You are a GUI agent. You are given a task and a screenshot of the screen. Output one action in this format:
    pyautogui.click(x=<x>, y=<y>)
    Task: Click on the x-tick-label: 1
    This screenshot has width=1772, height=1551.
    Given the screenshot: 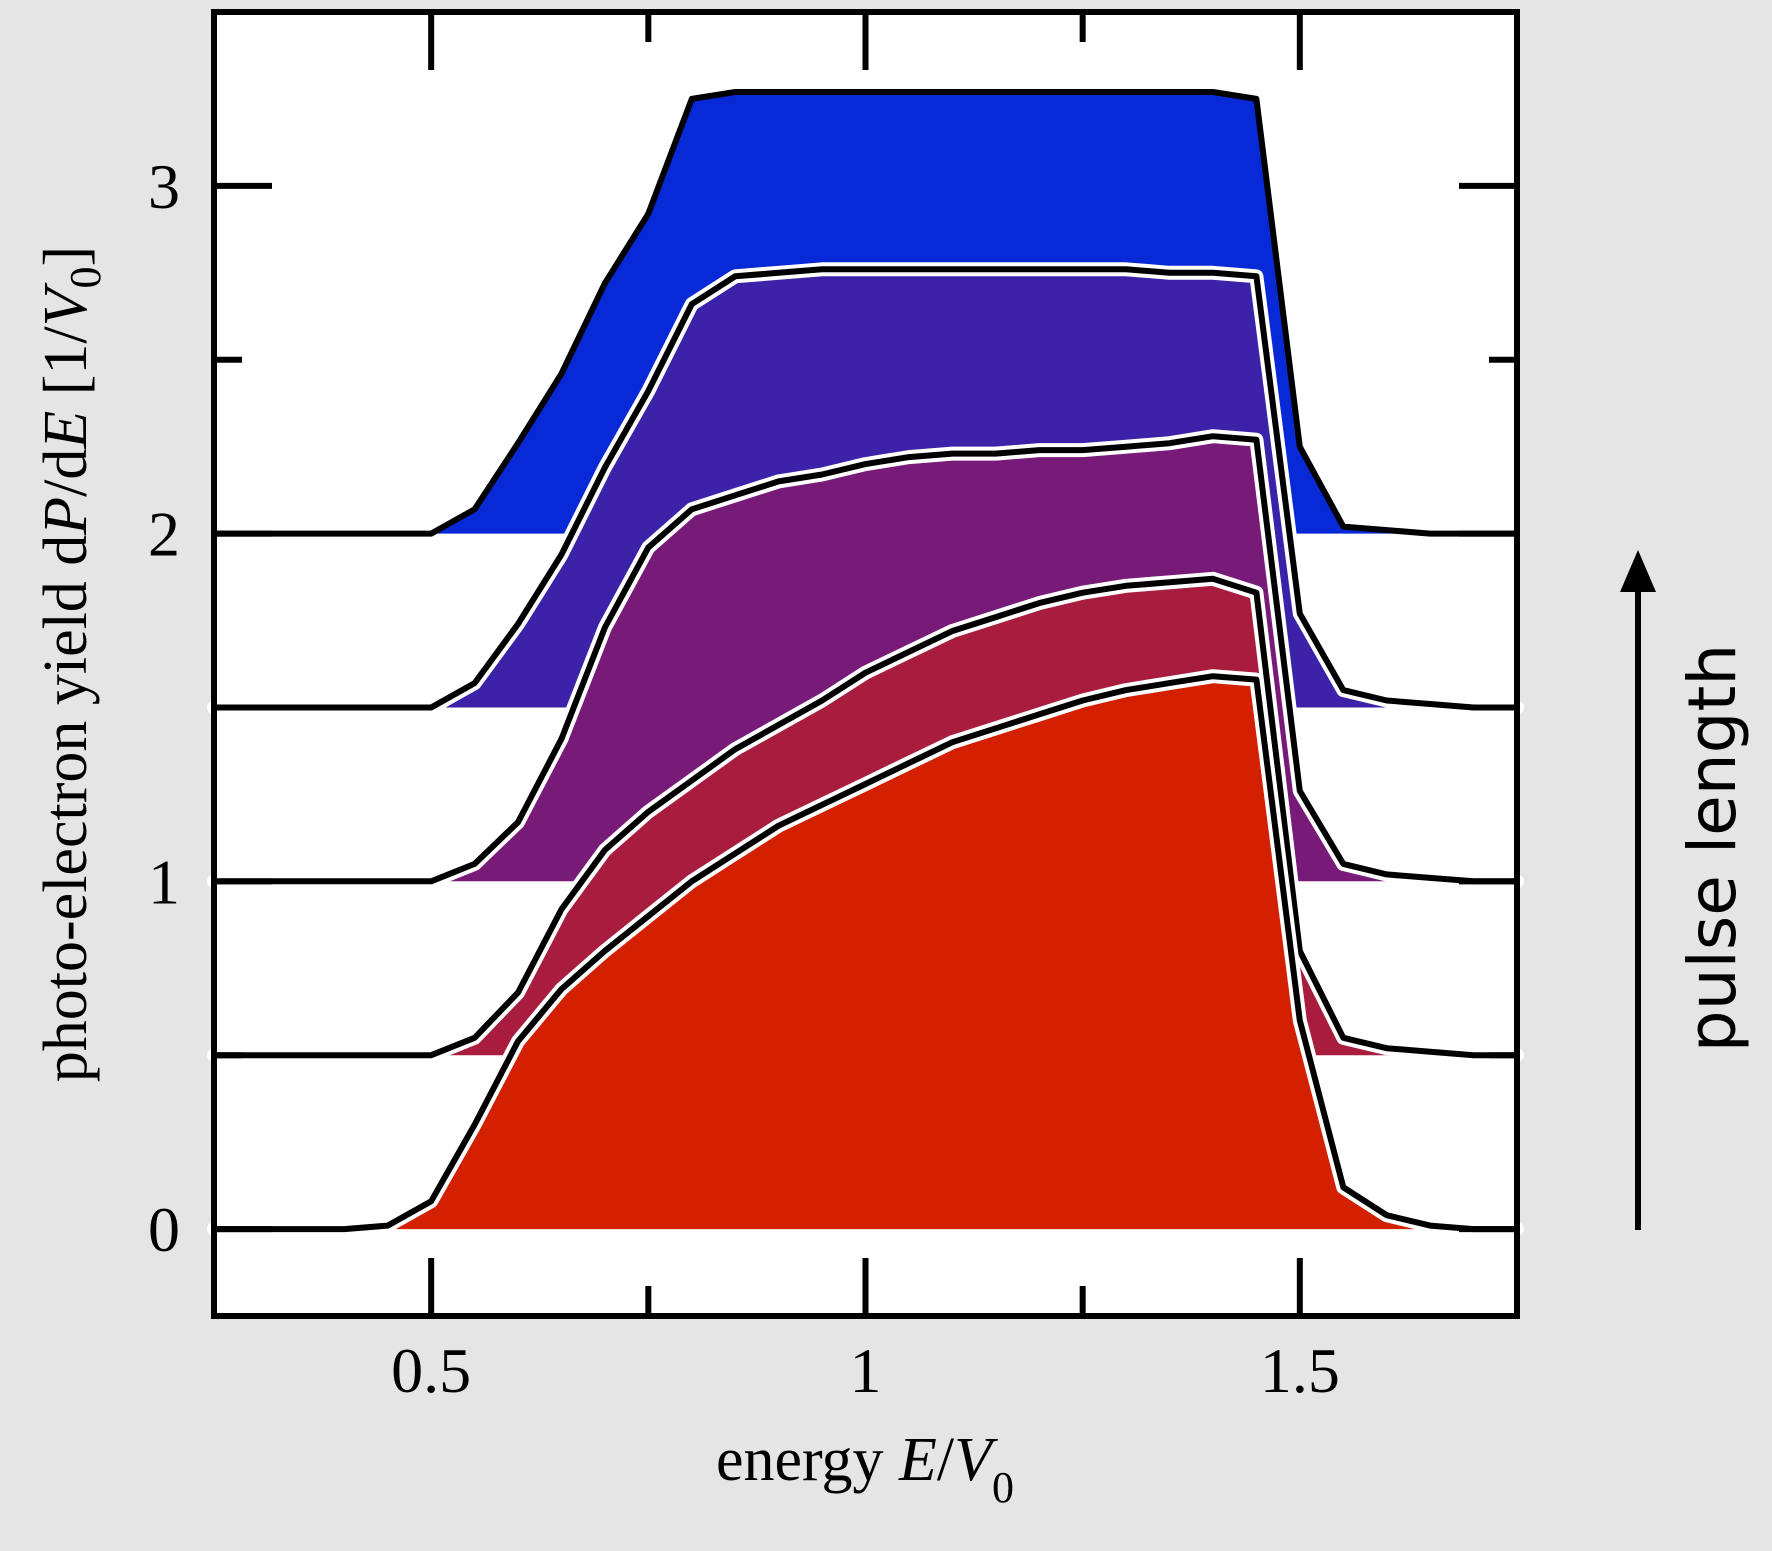 What is the action you would take?
    pyautogui.click(x=866, y=1370)
    